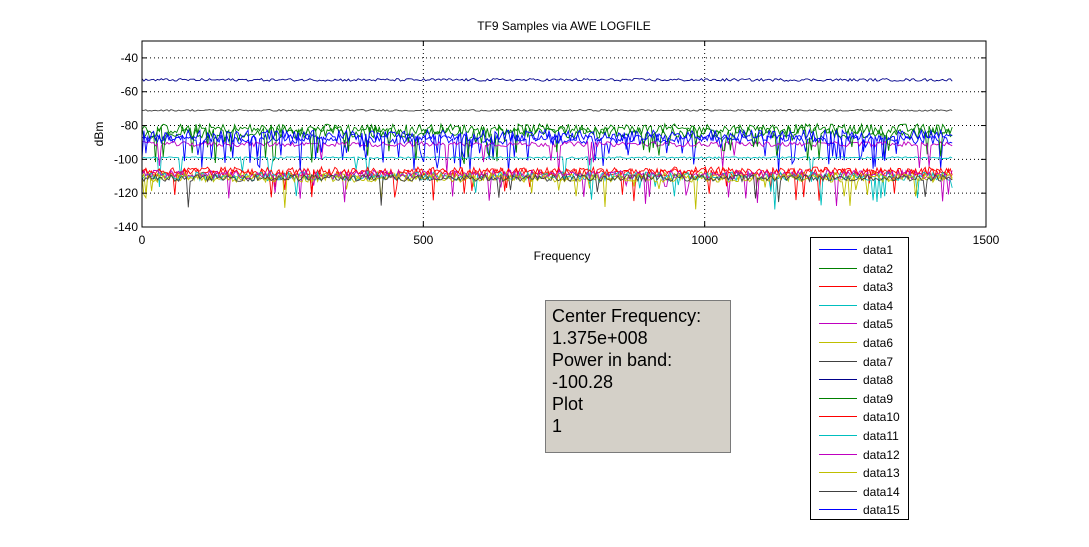 The height and width of the screenshot is (547, 1089). What do you see at coordinates (859, 399) in the screenshot?
I see `legend-item: data9` at bounding box center [859, 399].